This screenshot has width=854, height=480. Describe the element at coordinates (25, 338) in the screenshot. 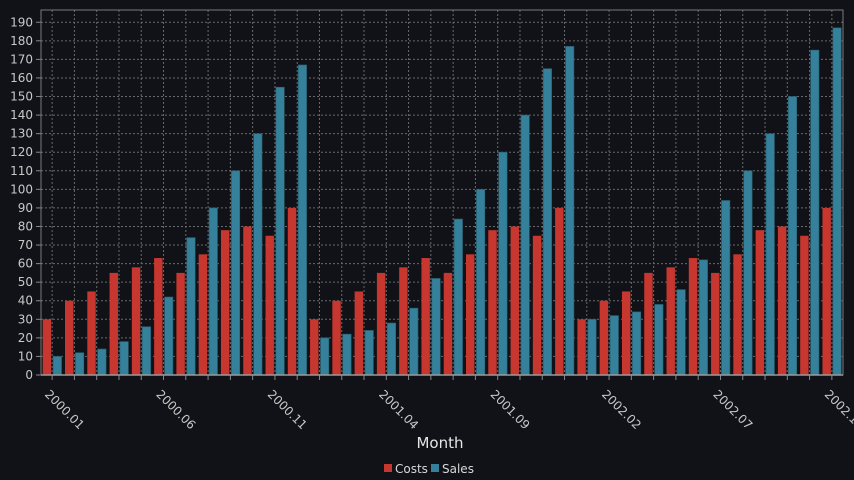

I see `y-tick-label: 20` at that location.